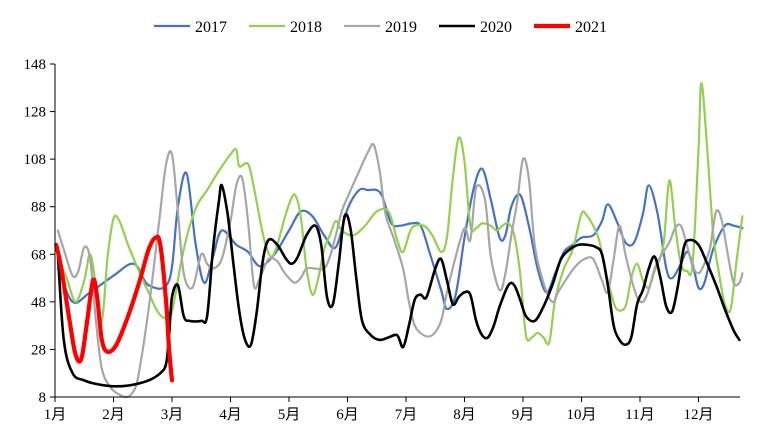  I want to click on legend: 2017 2018 2019 2020 2021, so click(380, 27).